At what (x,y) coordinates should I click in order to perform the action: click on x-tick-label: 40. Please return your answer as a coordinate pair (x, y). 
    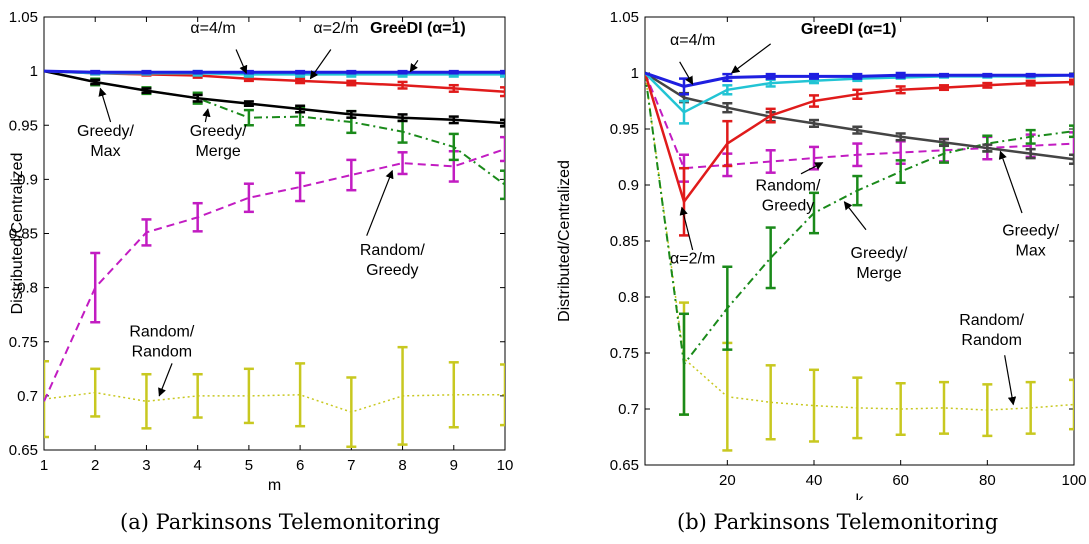
    Looking at the image, I should click on (814, 480).